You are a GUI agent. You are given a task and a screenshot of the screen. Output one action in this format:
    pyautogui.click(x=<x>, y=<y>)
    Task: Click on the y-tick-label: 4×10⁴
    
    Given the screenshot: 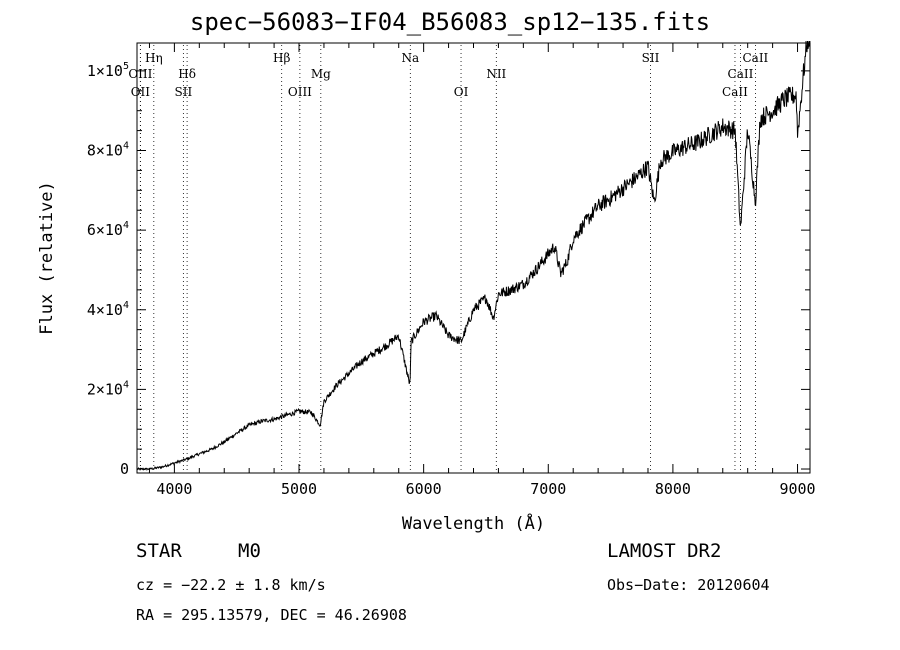 What is the action you would take?
    pyautogui.click(x=108, y=309)
    